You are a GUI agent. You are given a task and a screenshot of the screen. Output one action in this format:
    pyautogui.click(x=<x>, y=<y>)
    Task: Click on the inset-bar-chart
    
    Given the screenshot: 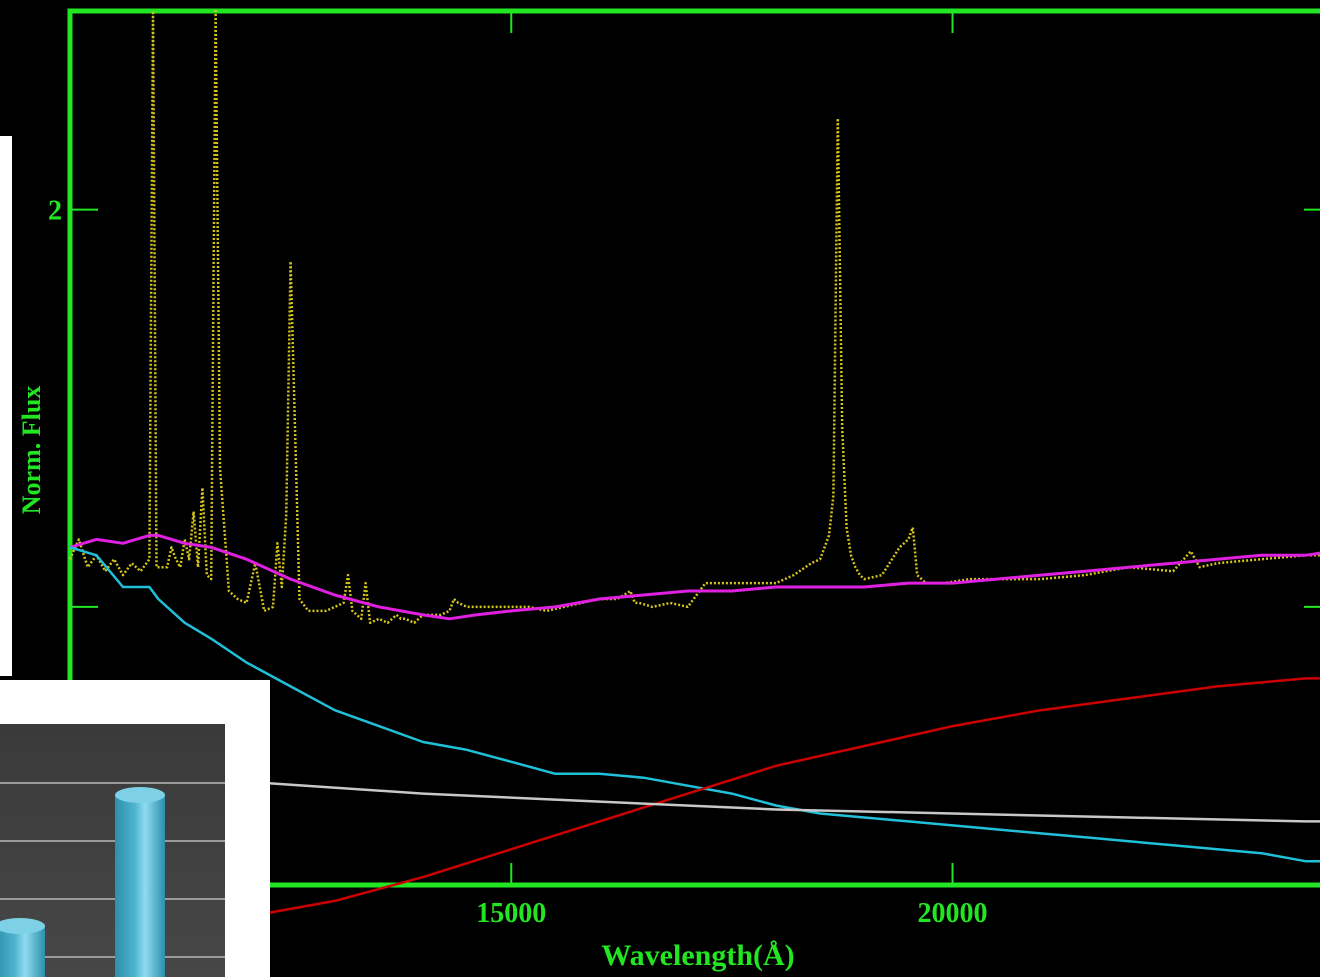 What is the action you would take?
    pyautogui.click(x=135, y=828)
    